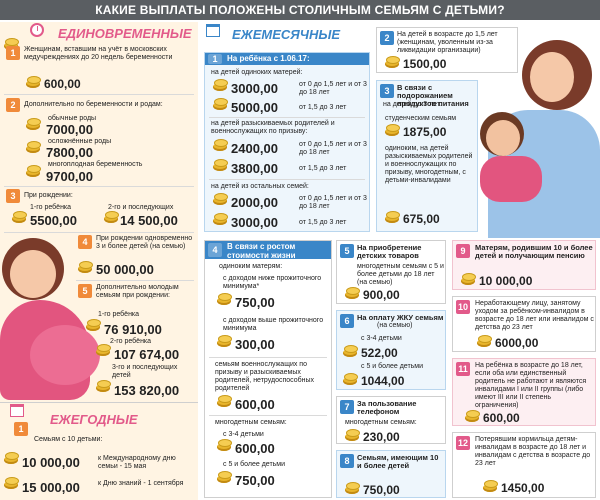 Image resolution: width=600 pixels, height=500 pixels. Describe the element at coordinates (137, 462) in the screenshot. I see `row-label: к Международному дню семьи - 15 мая` at that location.